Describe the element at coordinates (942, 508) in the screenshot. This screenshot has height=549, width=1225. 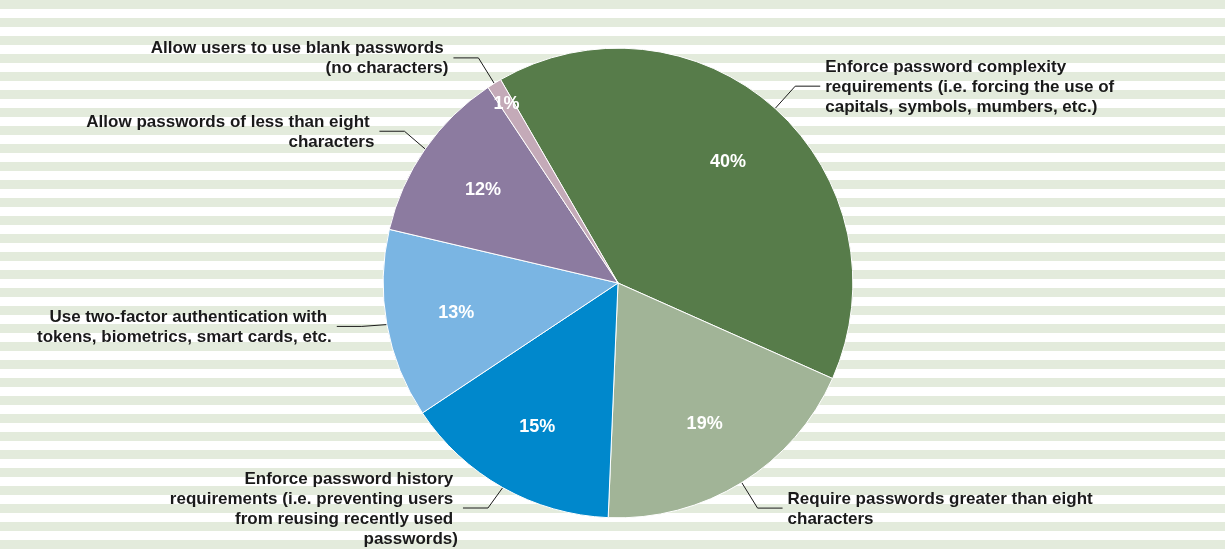
I see `slice-label: Require passwords greater than eight characters` at that location.